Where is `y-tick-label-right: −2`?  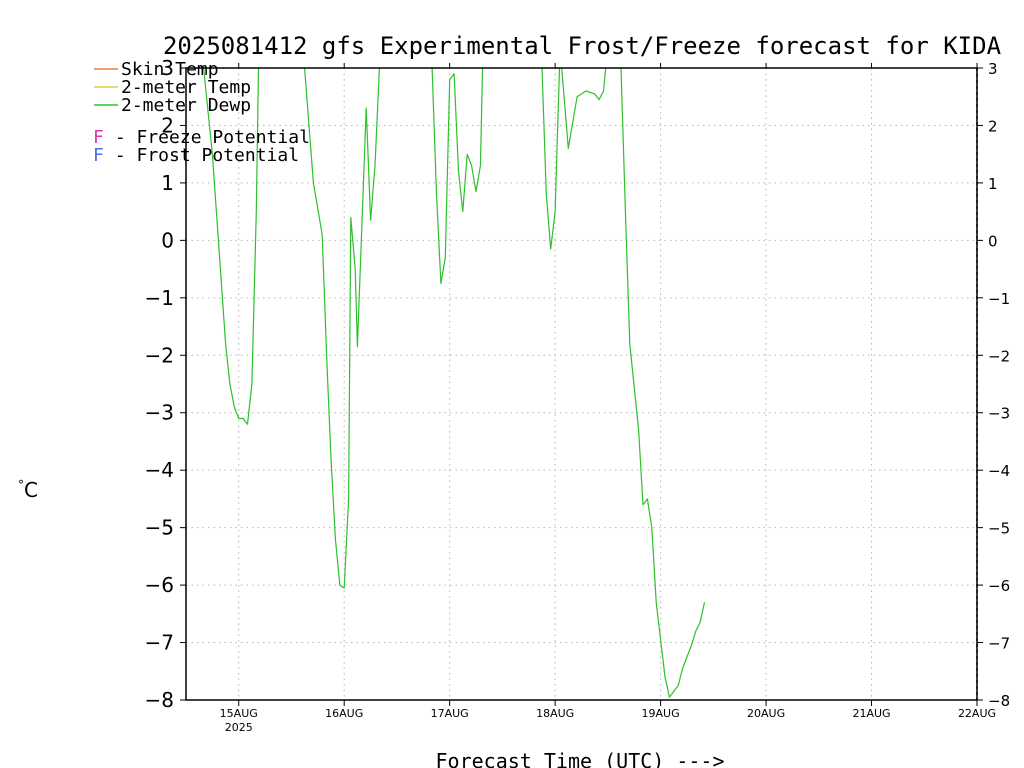
y-tick-label-right: −2 is located at coordinates (999, 356).